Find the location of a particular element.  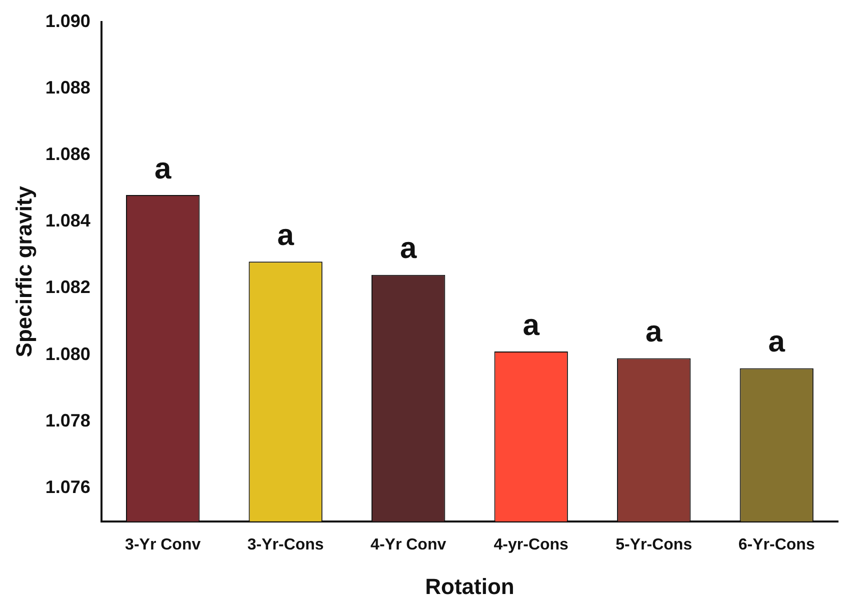

x-tick-label: 3-Yr-Cons is located at coordinates (285, 545).